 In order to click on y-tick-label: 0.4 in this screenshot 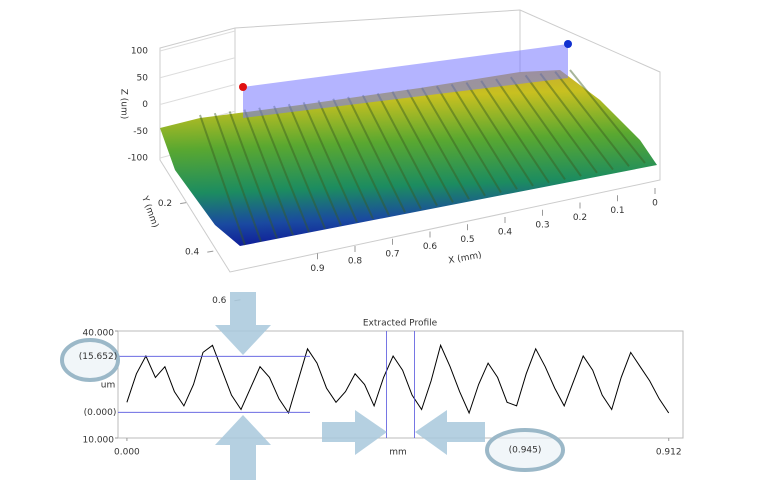, I will do `click(192, 253)`.